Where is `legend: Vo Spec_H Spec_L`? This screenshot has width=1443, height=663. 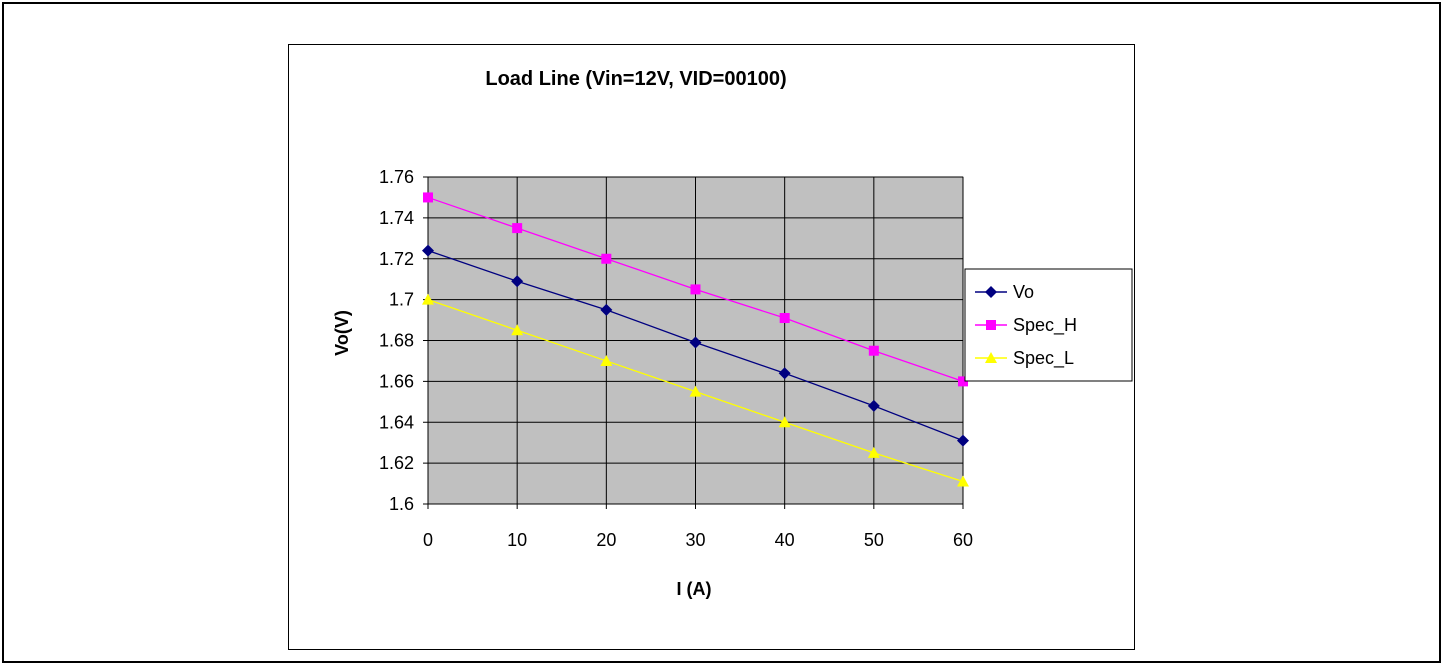
legend: Vo Spec_H Spec_L is located at coordinates (1048, 325).